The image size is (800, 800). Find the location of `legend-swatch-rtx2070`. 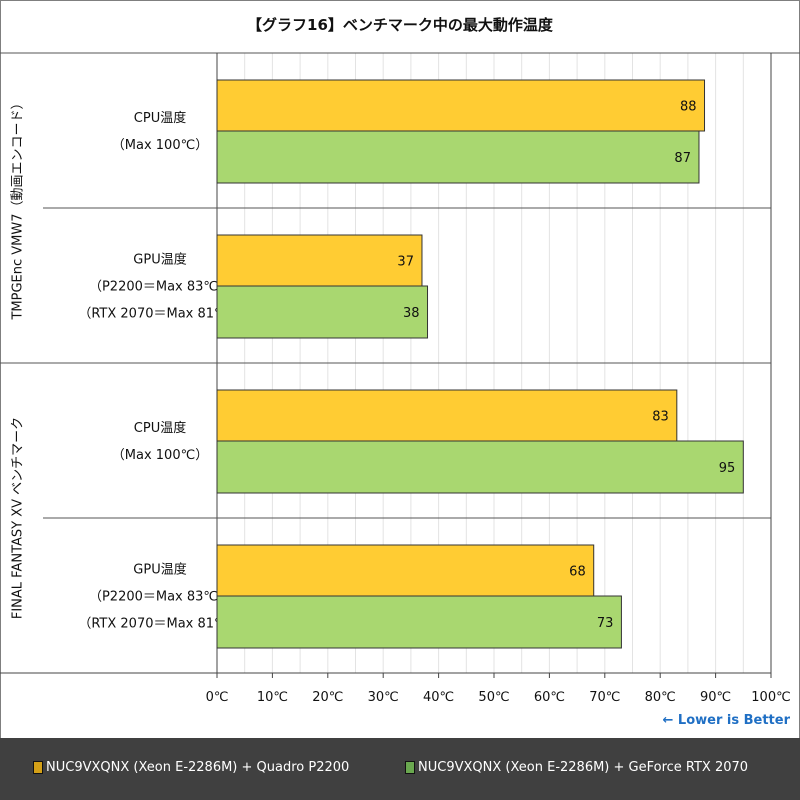

legend-swatch-rtx2070 is located at coordinates (410, 767).